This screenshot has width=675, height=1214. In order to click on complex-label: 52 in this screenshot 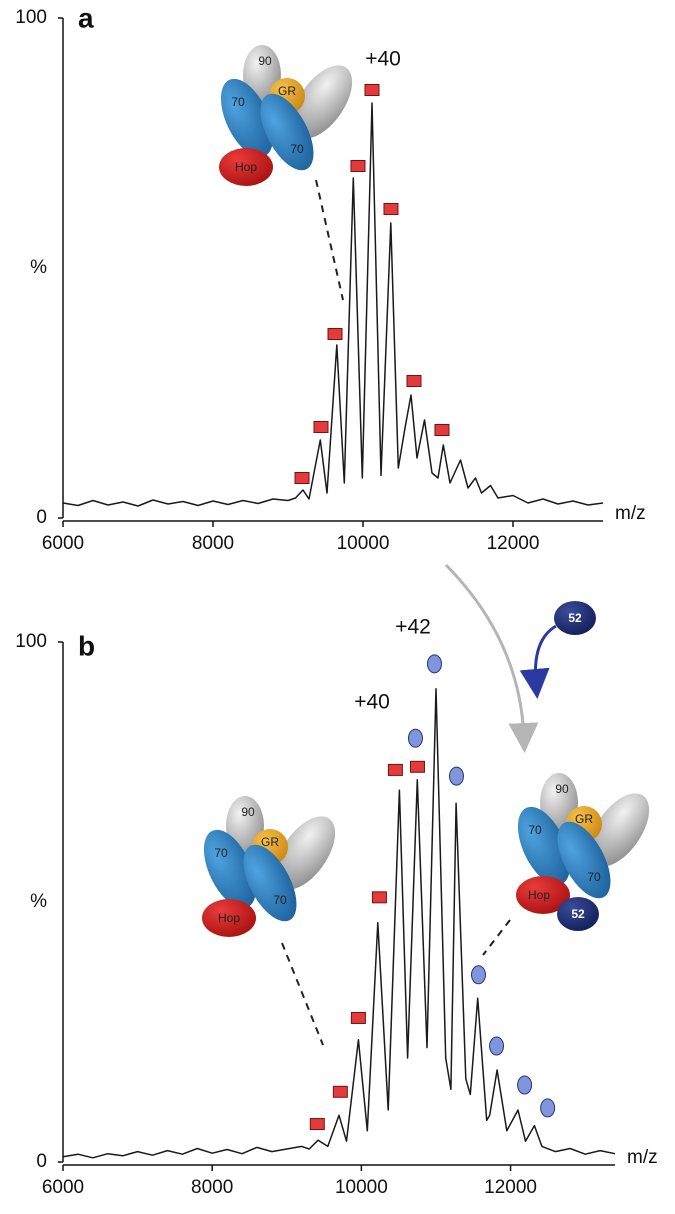, I will do `click(578, 914)`.